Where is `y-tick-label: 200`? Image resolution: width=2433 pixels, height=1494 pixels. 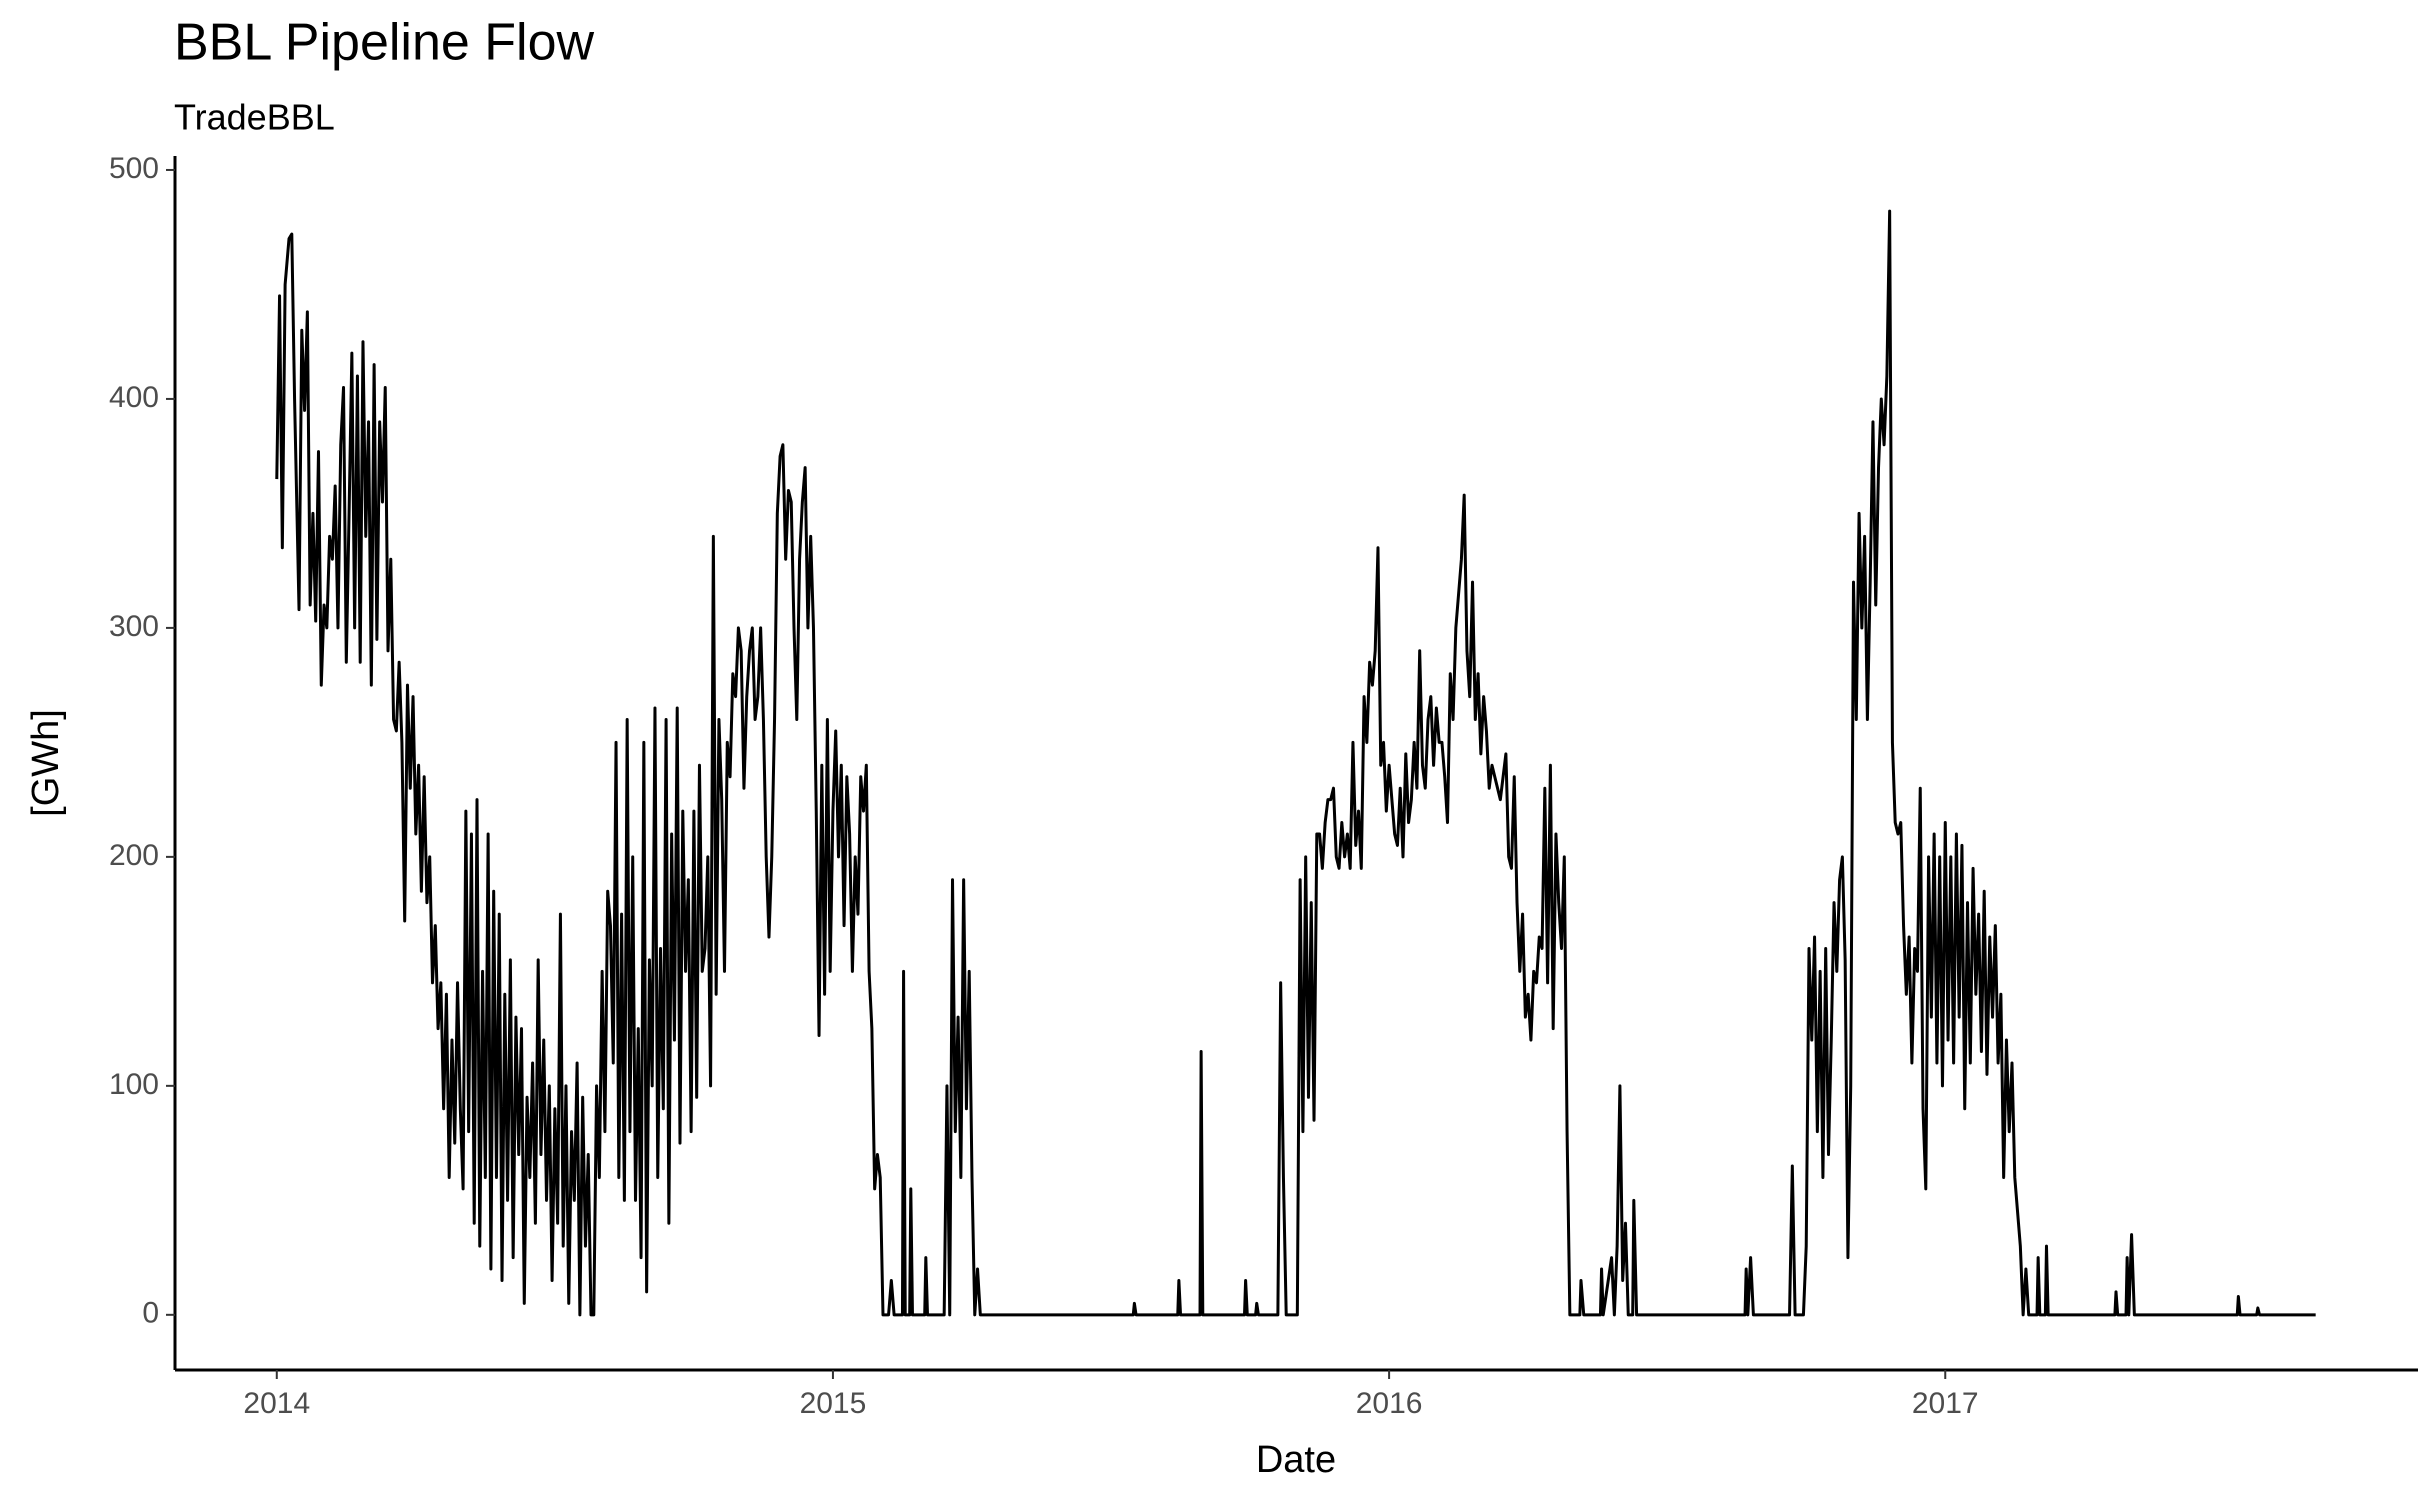 y-tick-label: 200 is located at coordinates (134, 855).